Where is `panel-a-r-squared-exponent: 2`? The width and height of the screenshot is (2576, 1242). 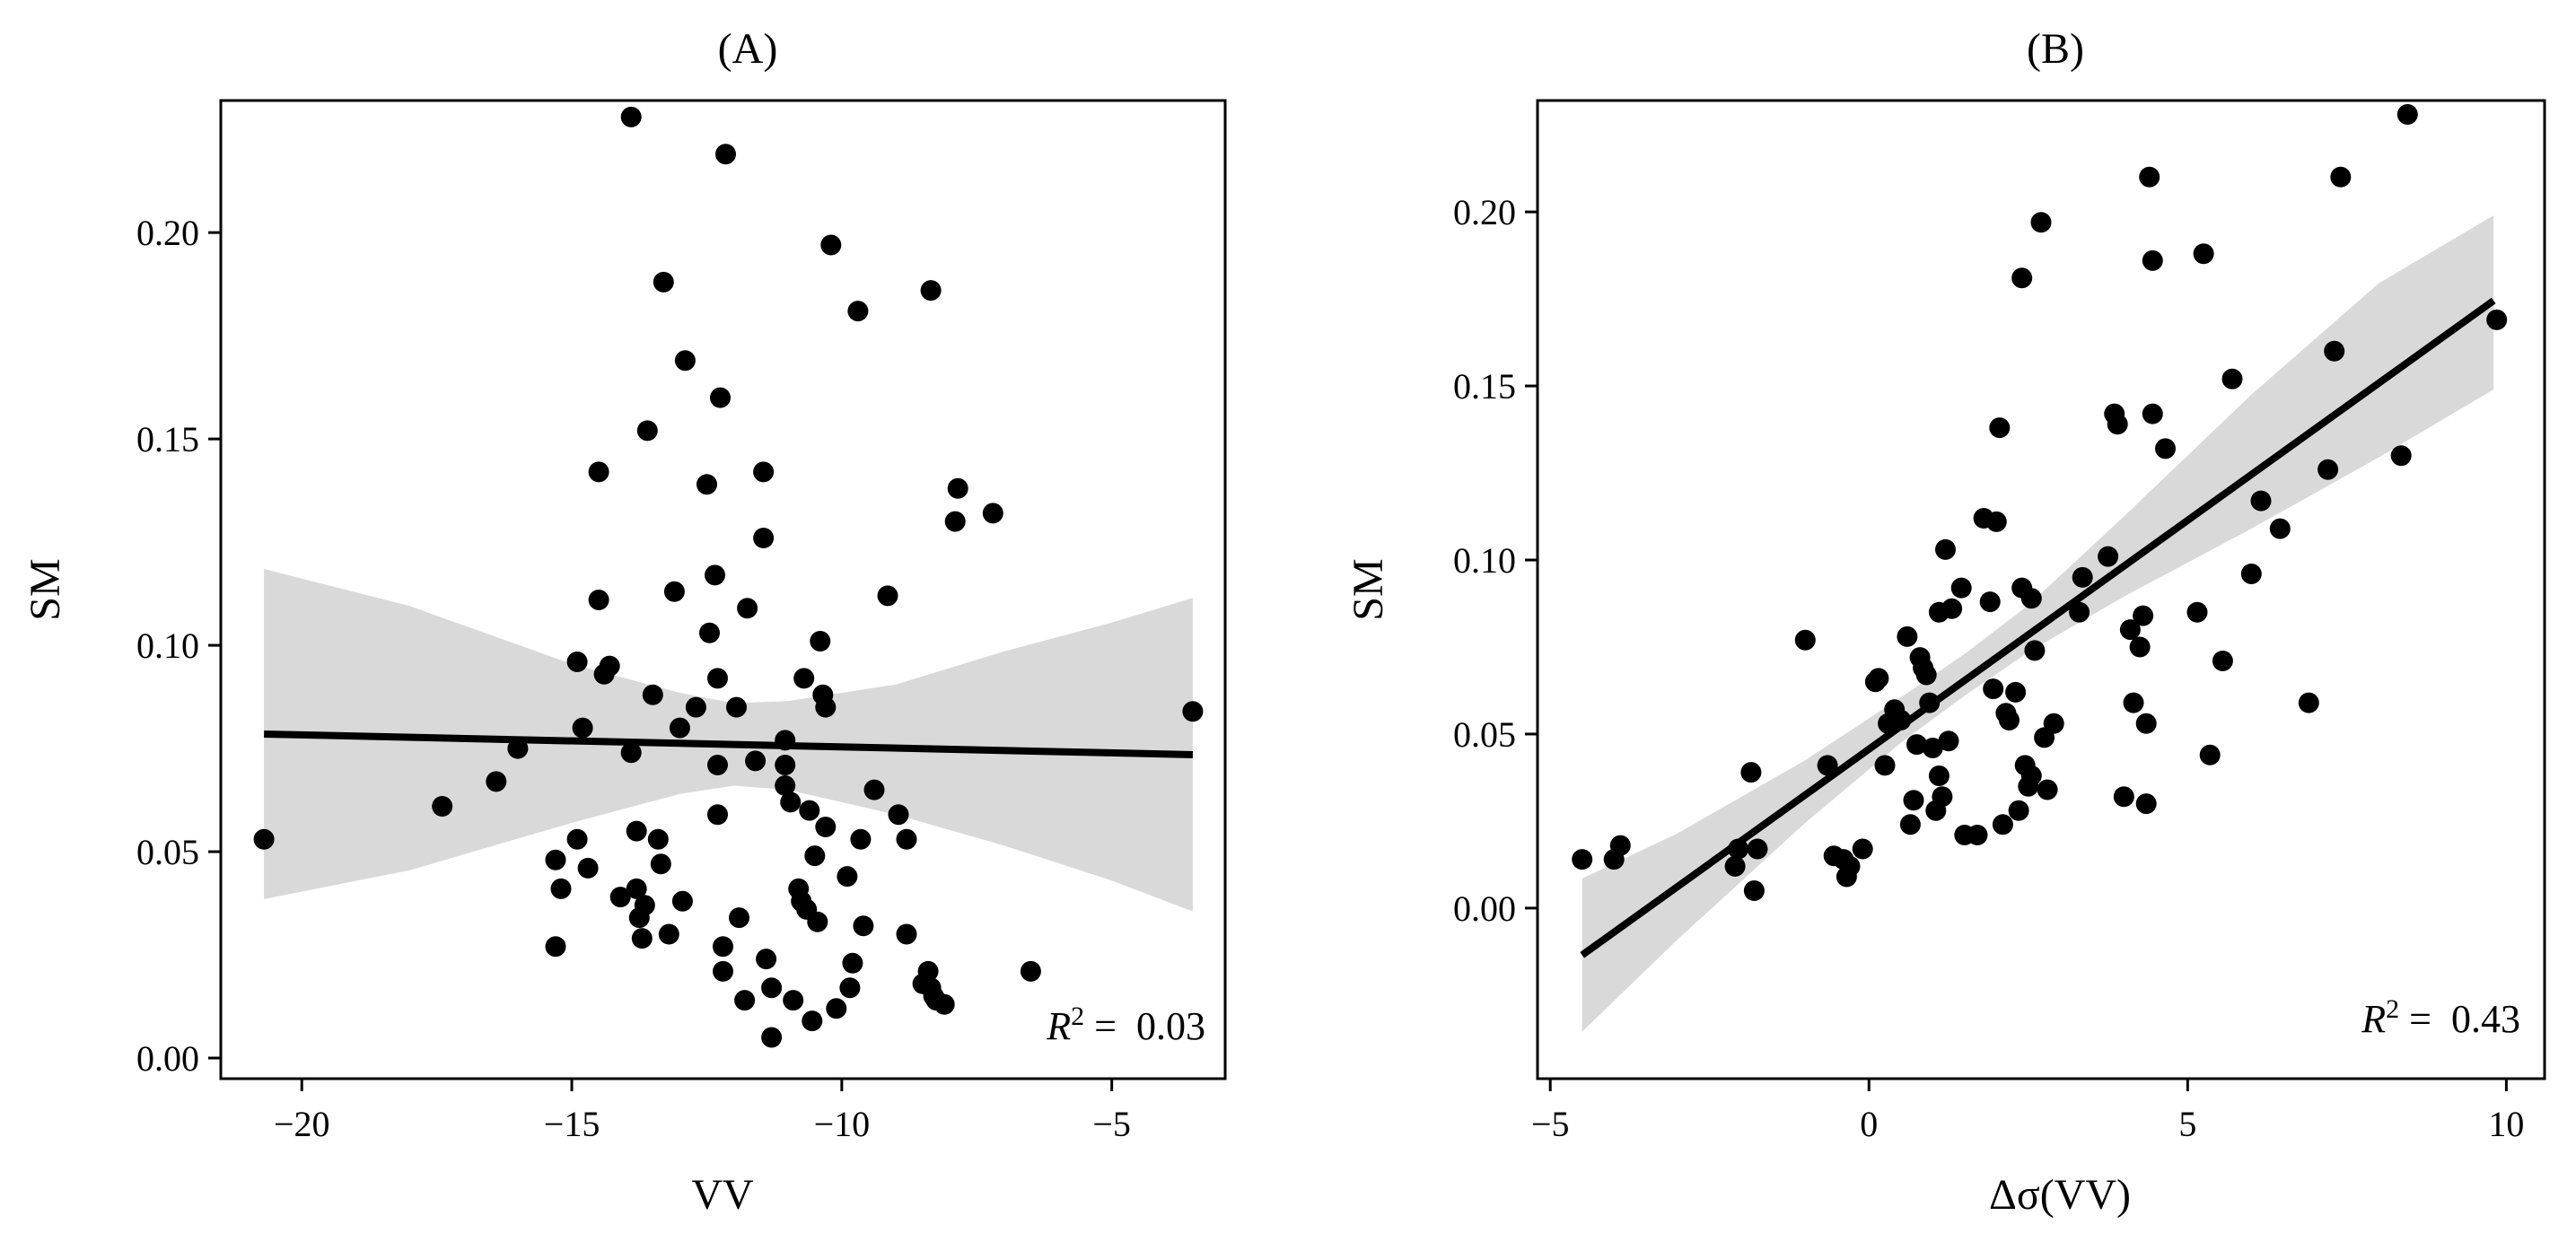 panel-a-r-squared-exponent: 2 is located at coordinates (1077, 1016).